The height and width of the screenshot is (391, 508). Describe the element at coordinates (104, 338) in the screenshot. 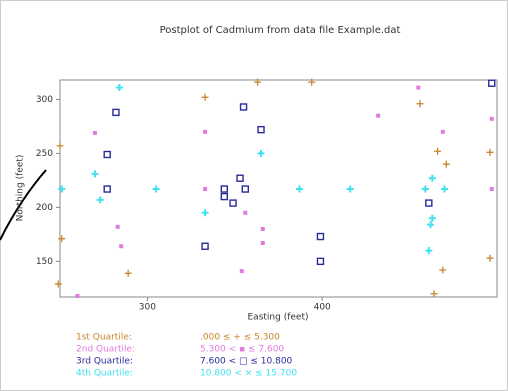

I see `legend-label: 1st Quartile:` at that location.